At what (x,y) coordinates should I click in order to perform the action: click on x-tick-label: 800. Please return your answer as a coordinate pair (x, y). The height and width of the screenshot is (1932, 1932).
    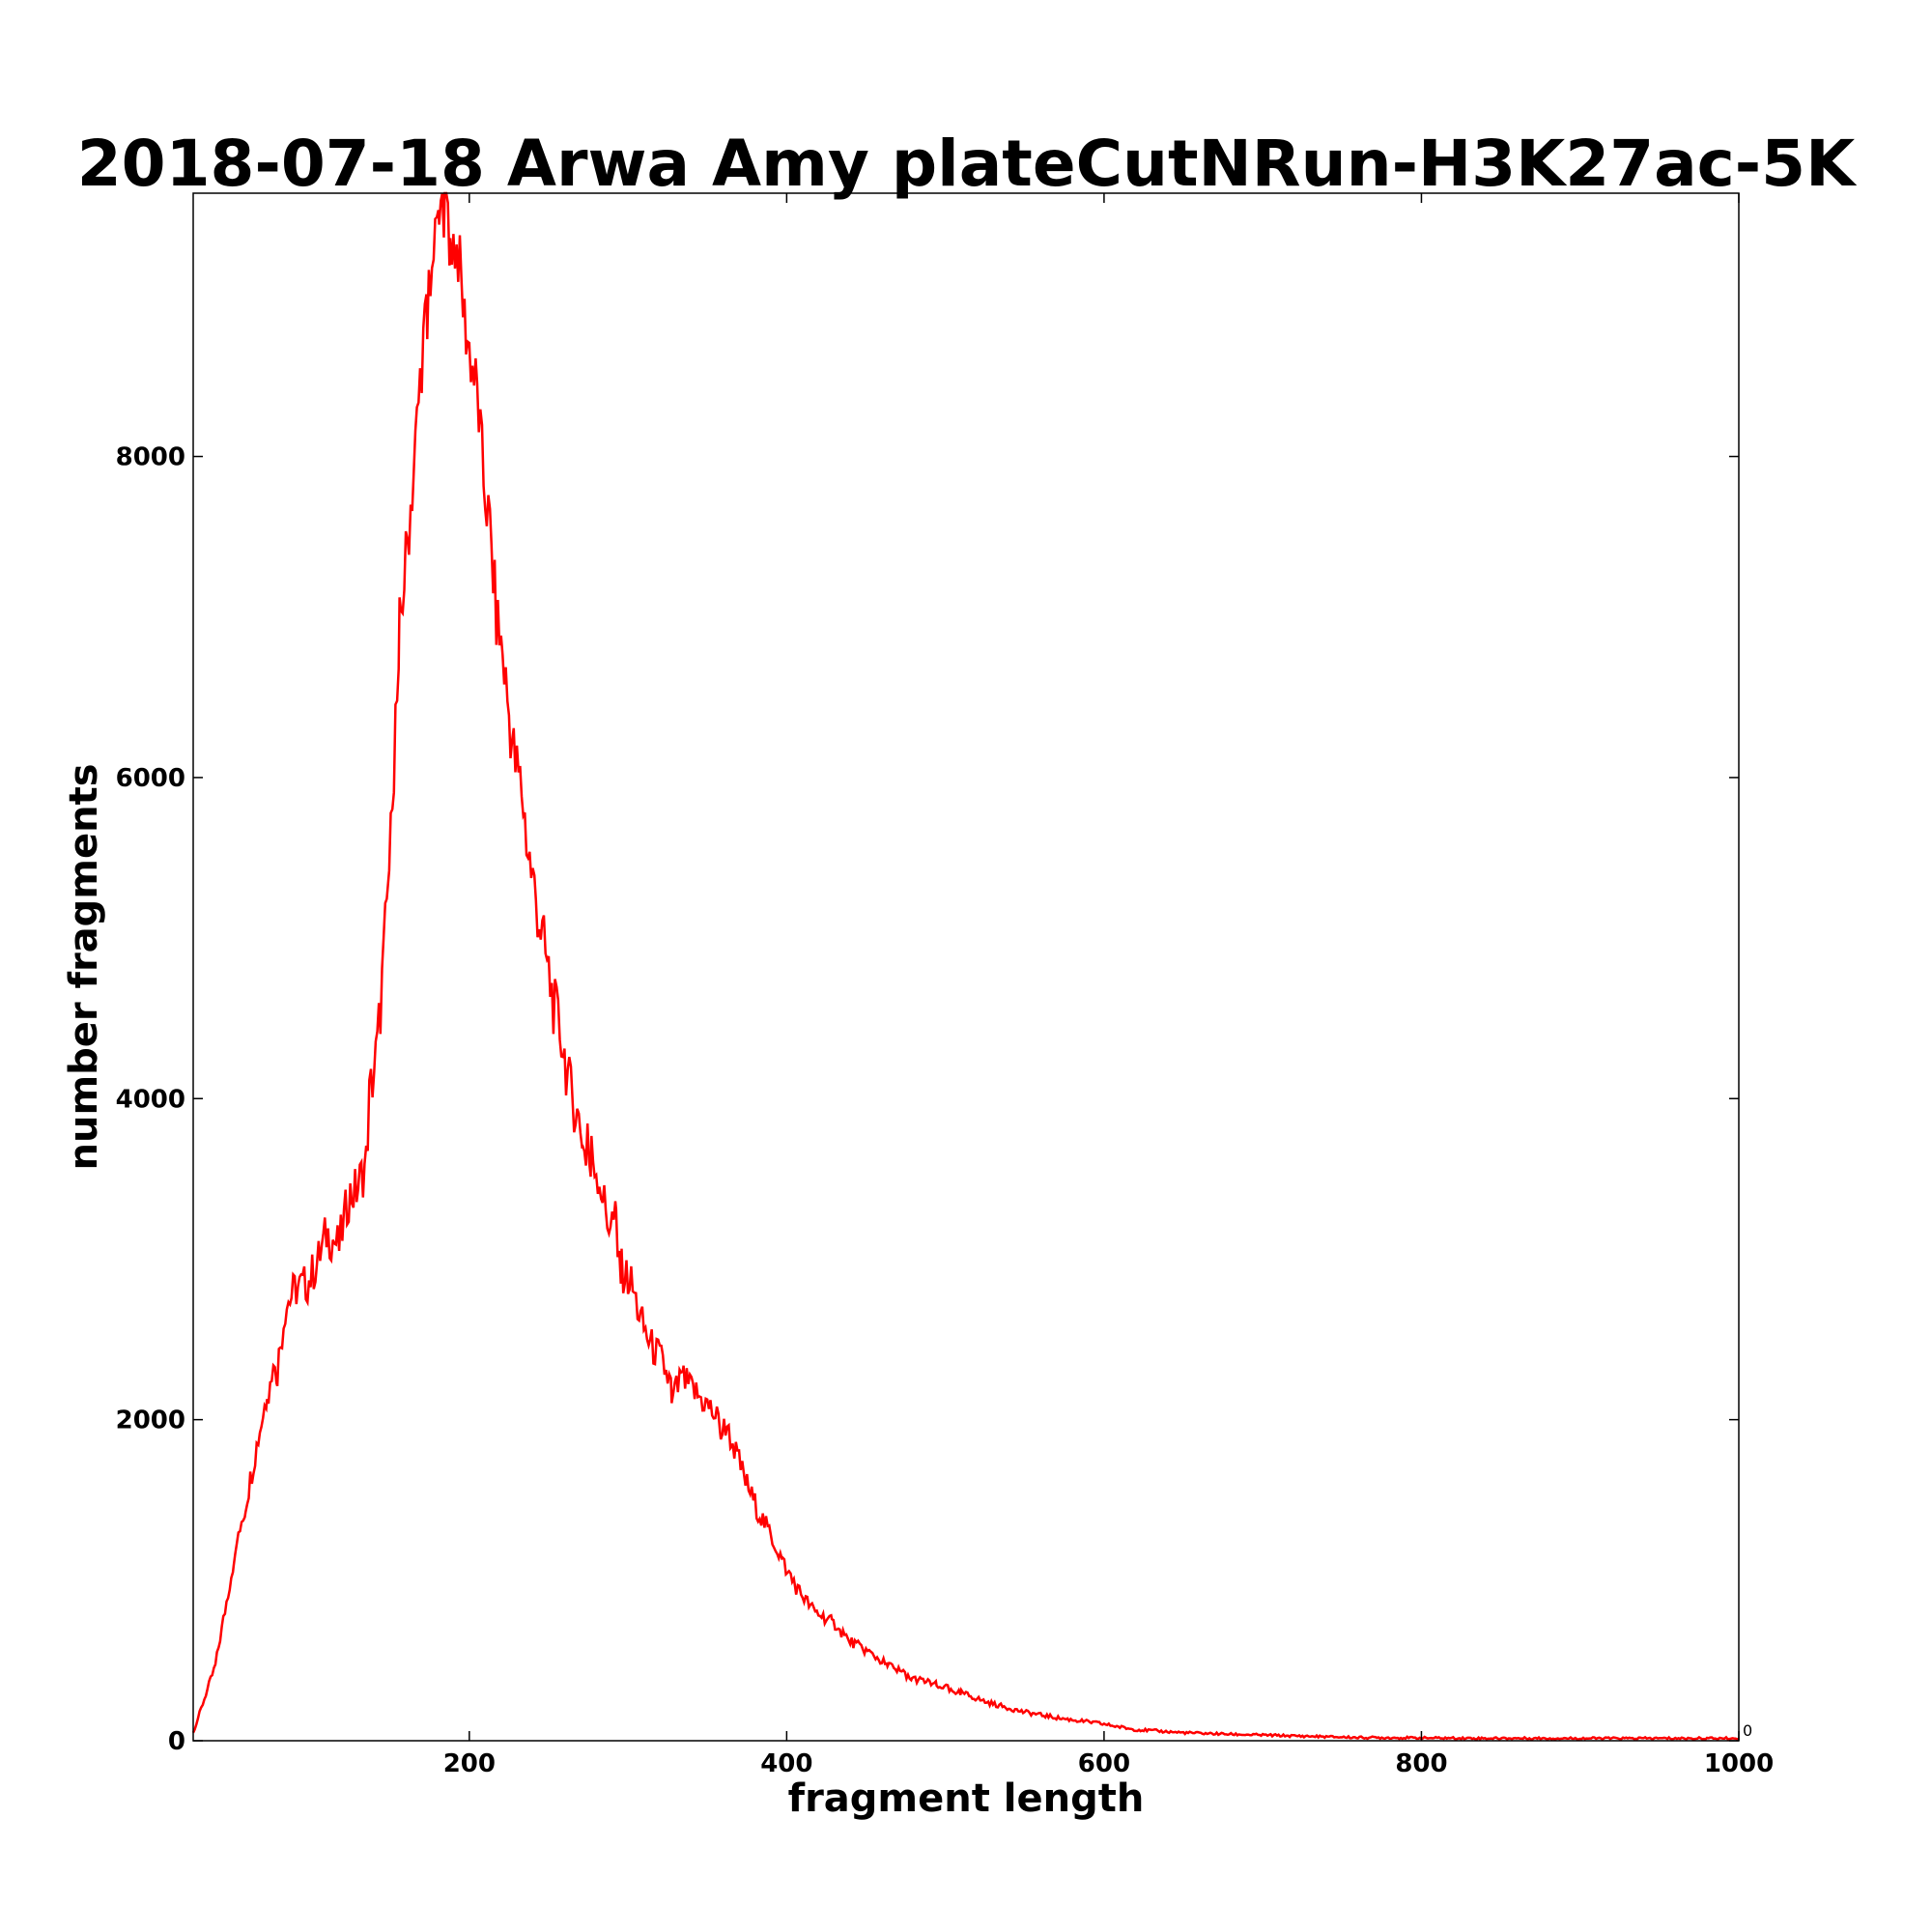
    Looking at the image, I should click on (1421, 1763).